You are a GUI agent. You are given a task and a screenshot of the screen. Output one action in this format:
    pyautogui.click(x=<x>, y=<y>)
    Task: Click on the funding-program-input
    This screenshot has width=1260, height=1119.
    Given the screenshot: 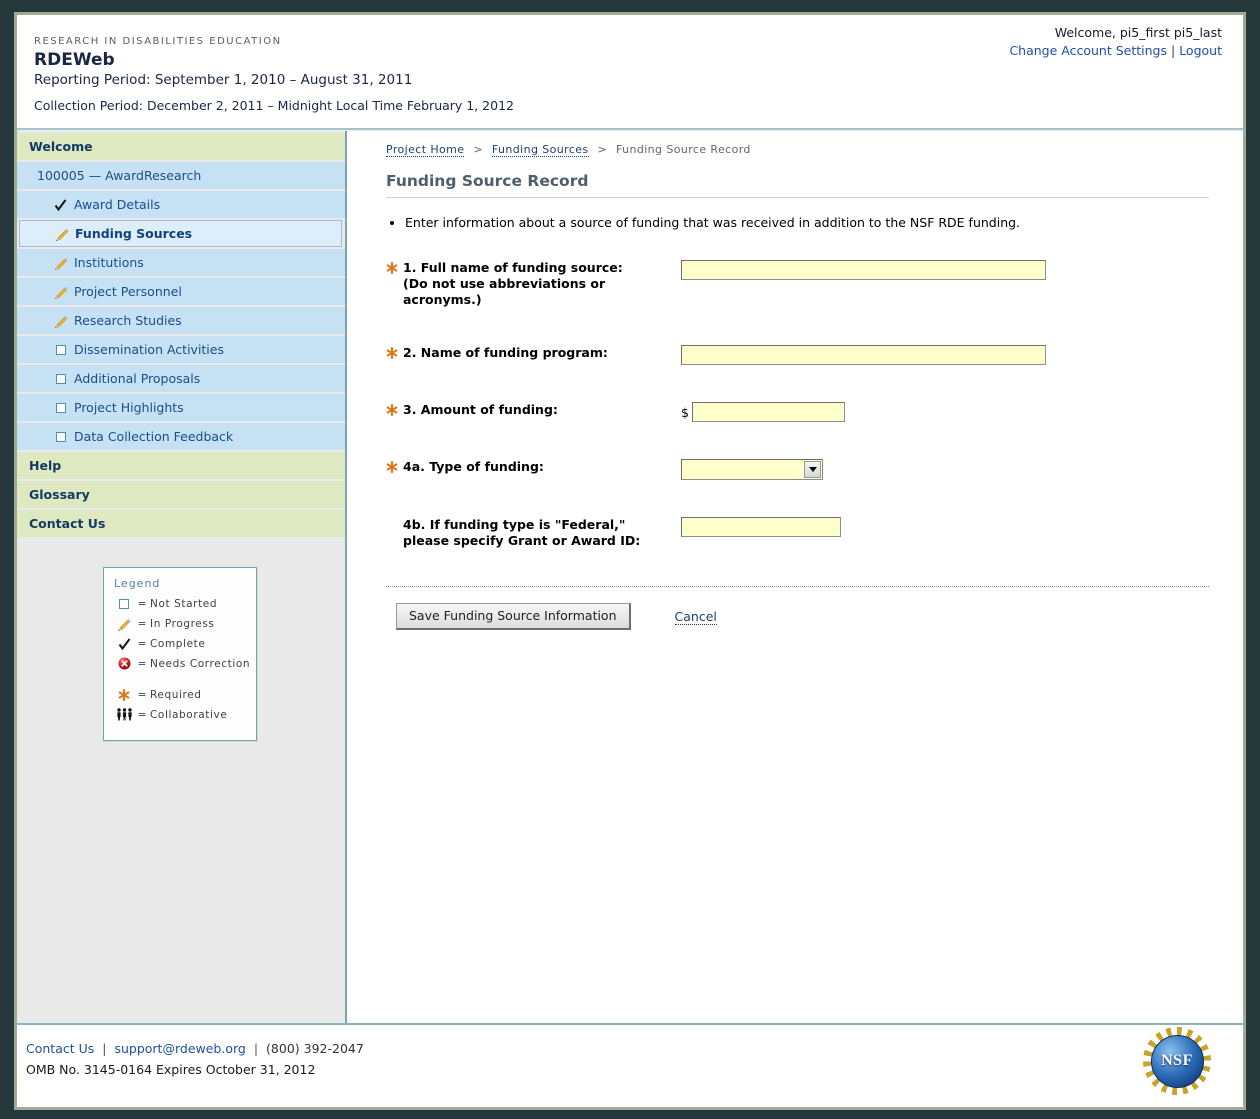 What is the action you would take?
    pyautogui.click(x=863, y=355)
    